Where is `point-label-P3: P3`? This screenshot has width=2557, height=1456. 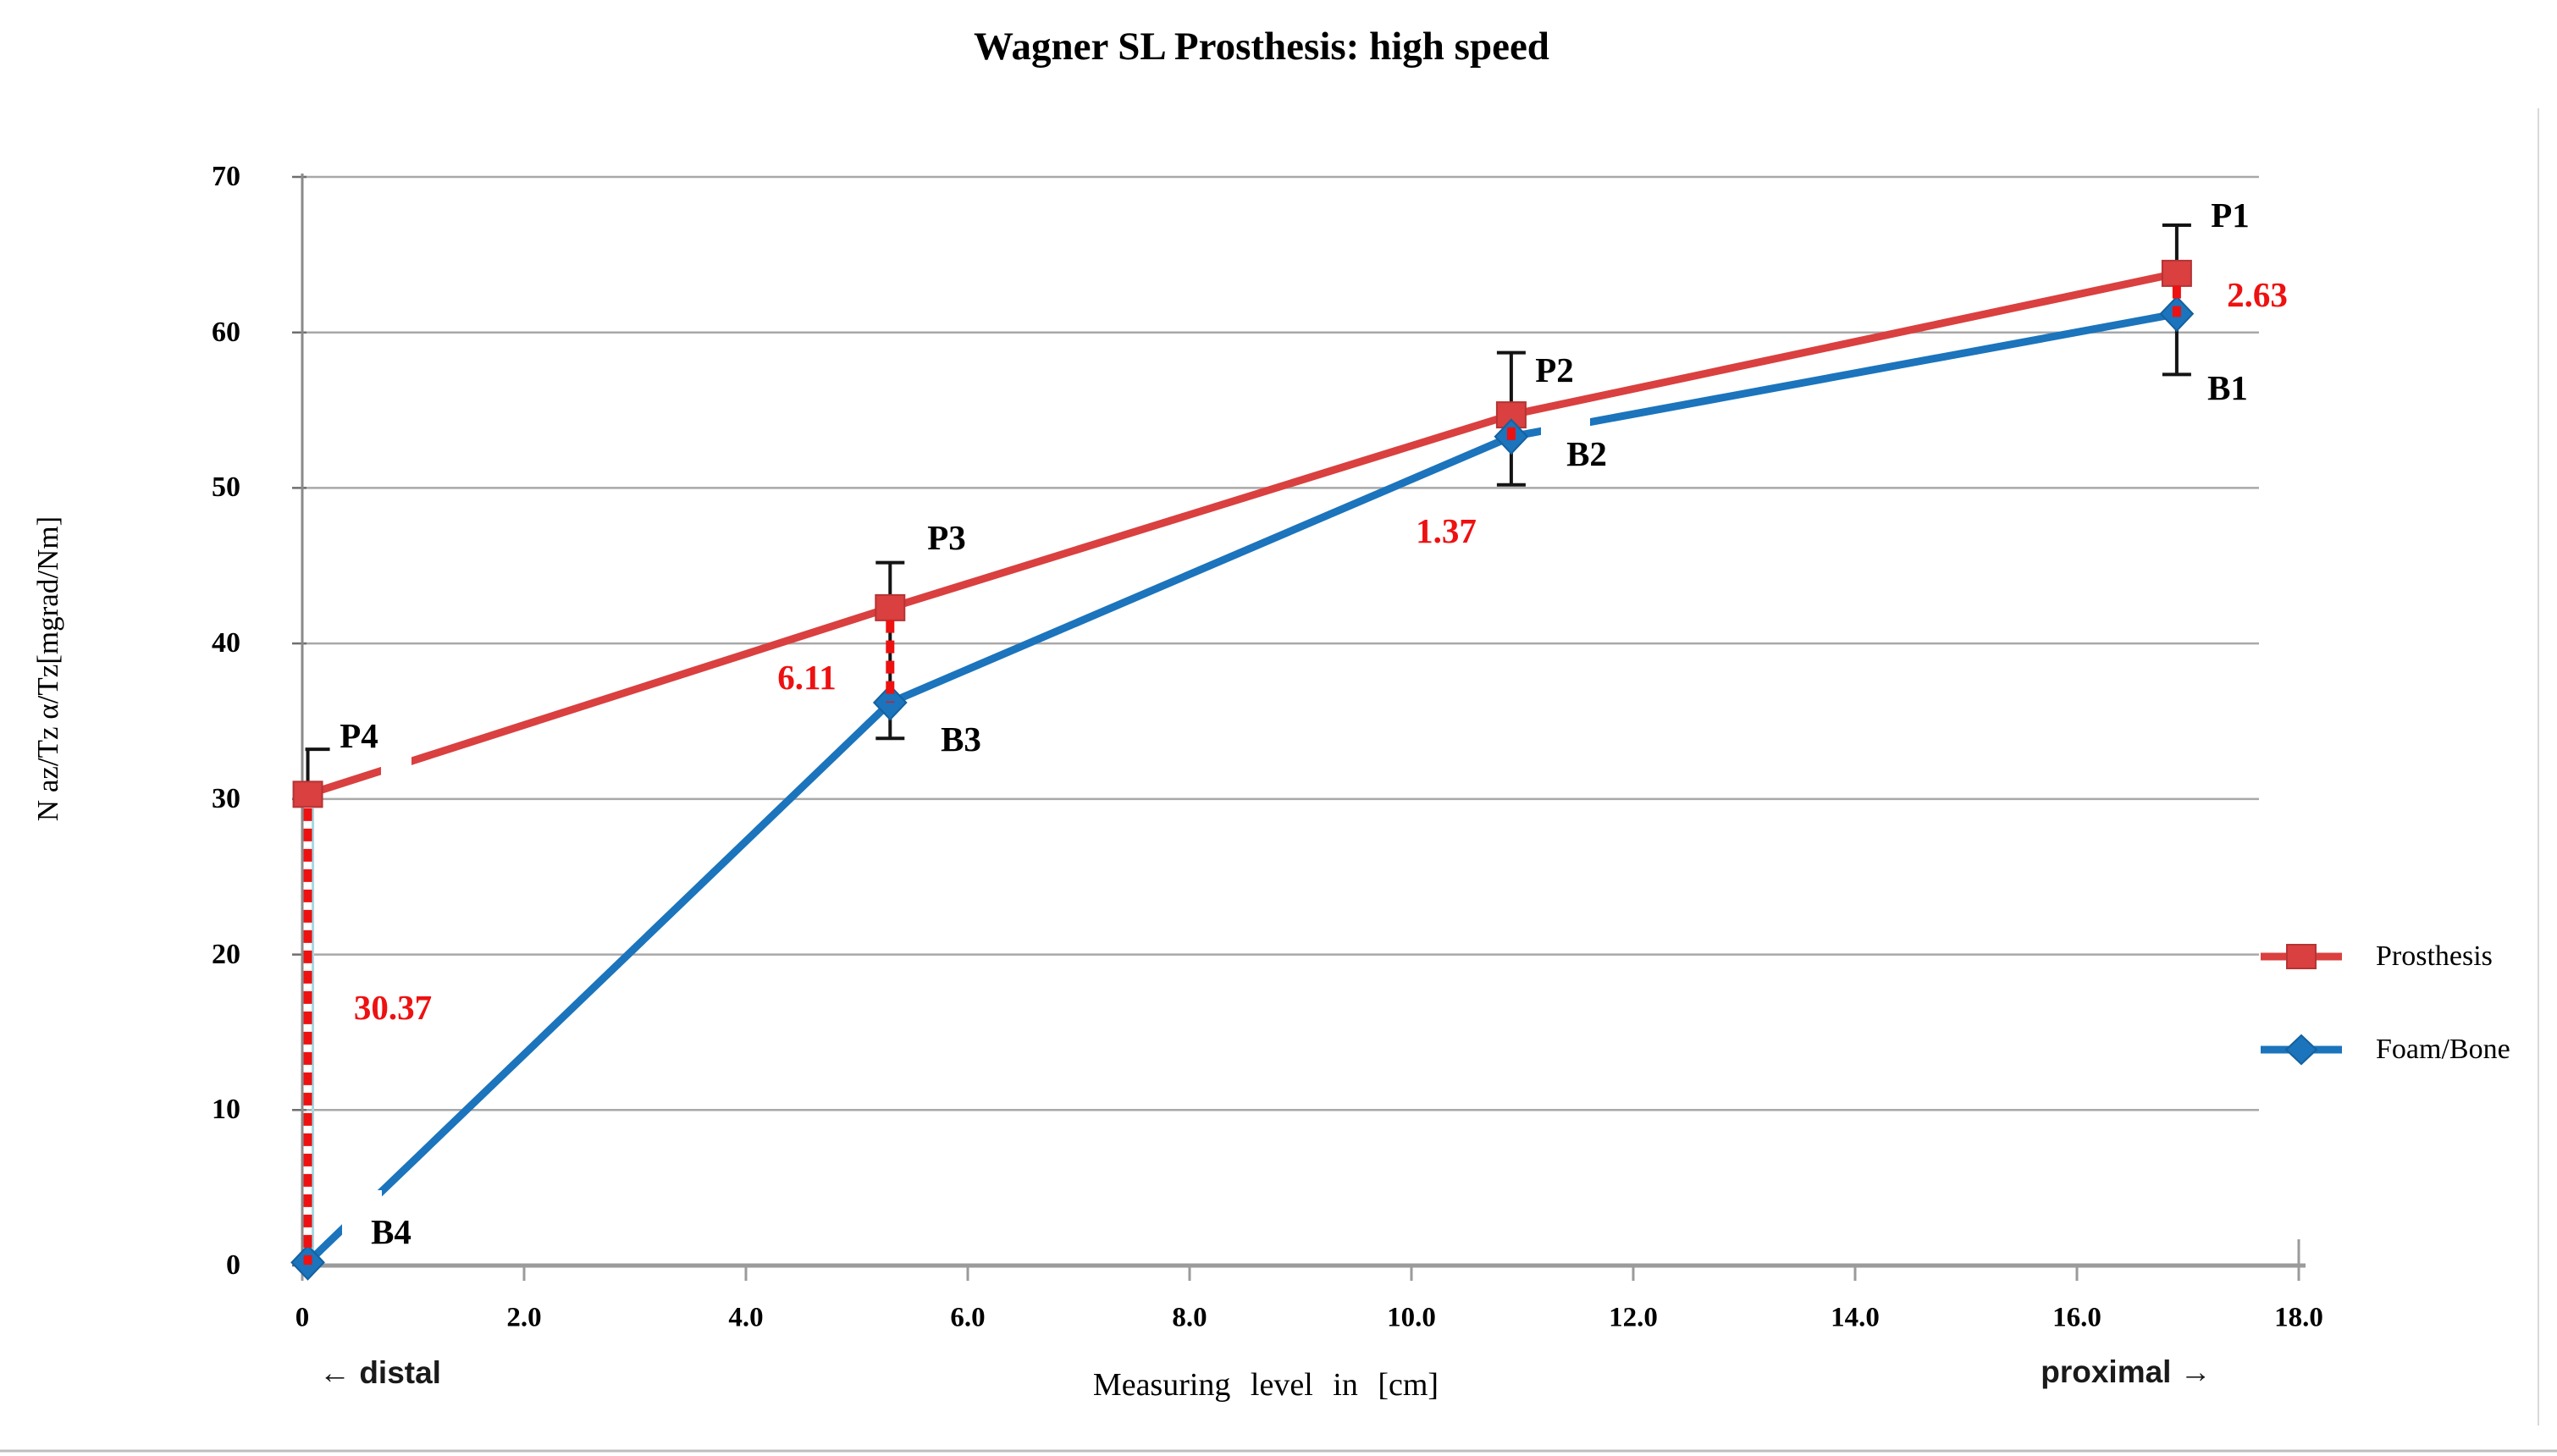
point-label-P3: P3 is located at coordinates (947, 537).